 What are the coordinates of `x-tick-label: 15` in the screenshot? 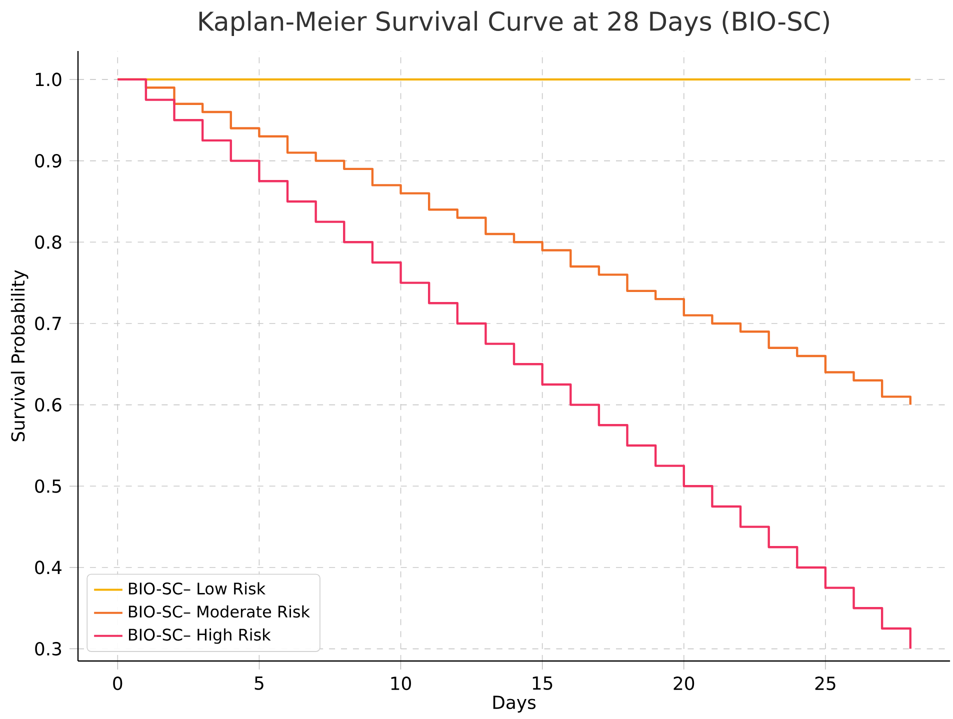 It's located at (542, 683).